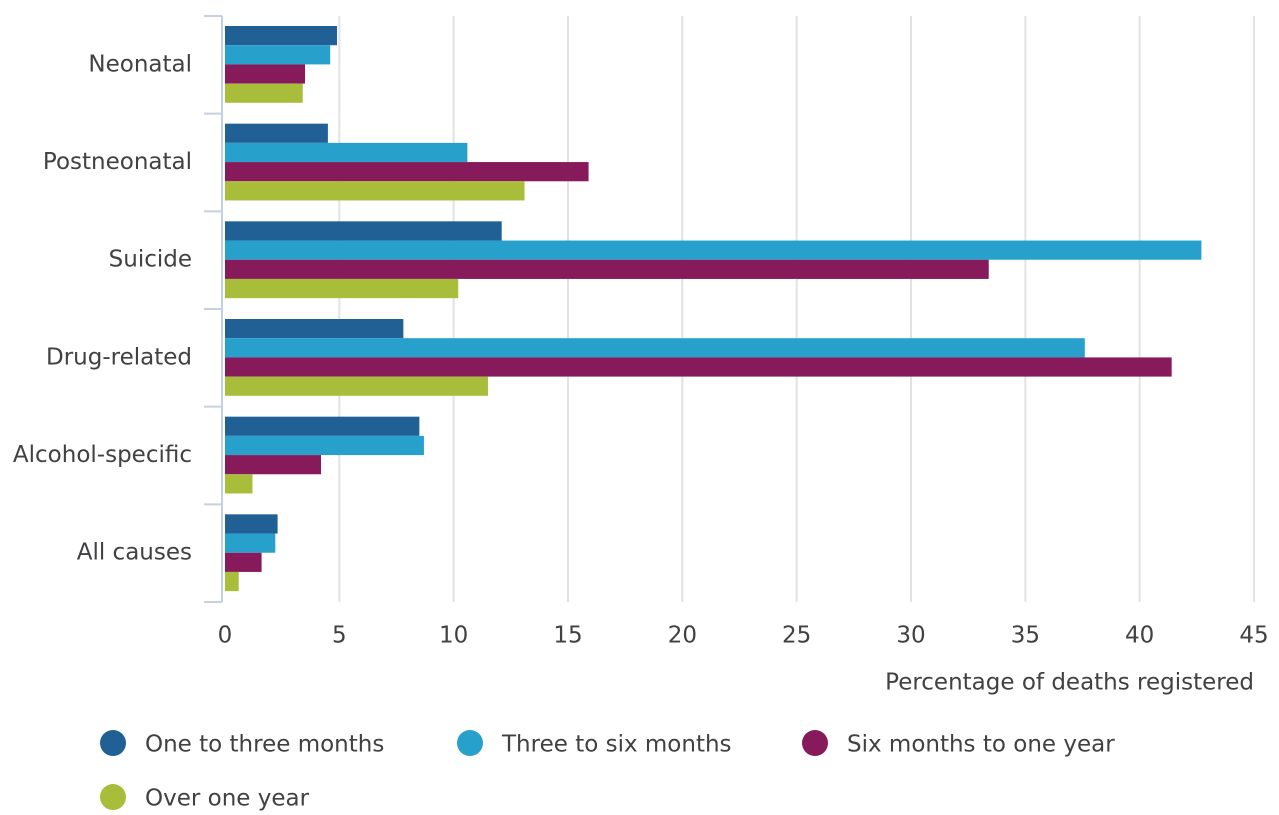 The height and width of the screenshot is (815, 1279). I want to click on x-tick-label: 35, so click(1025, 636).